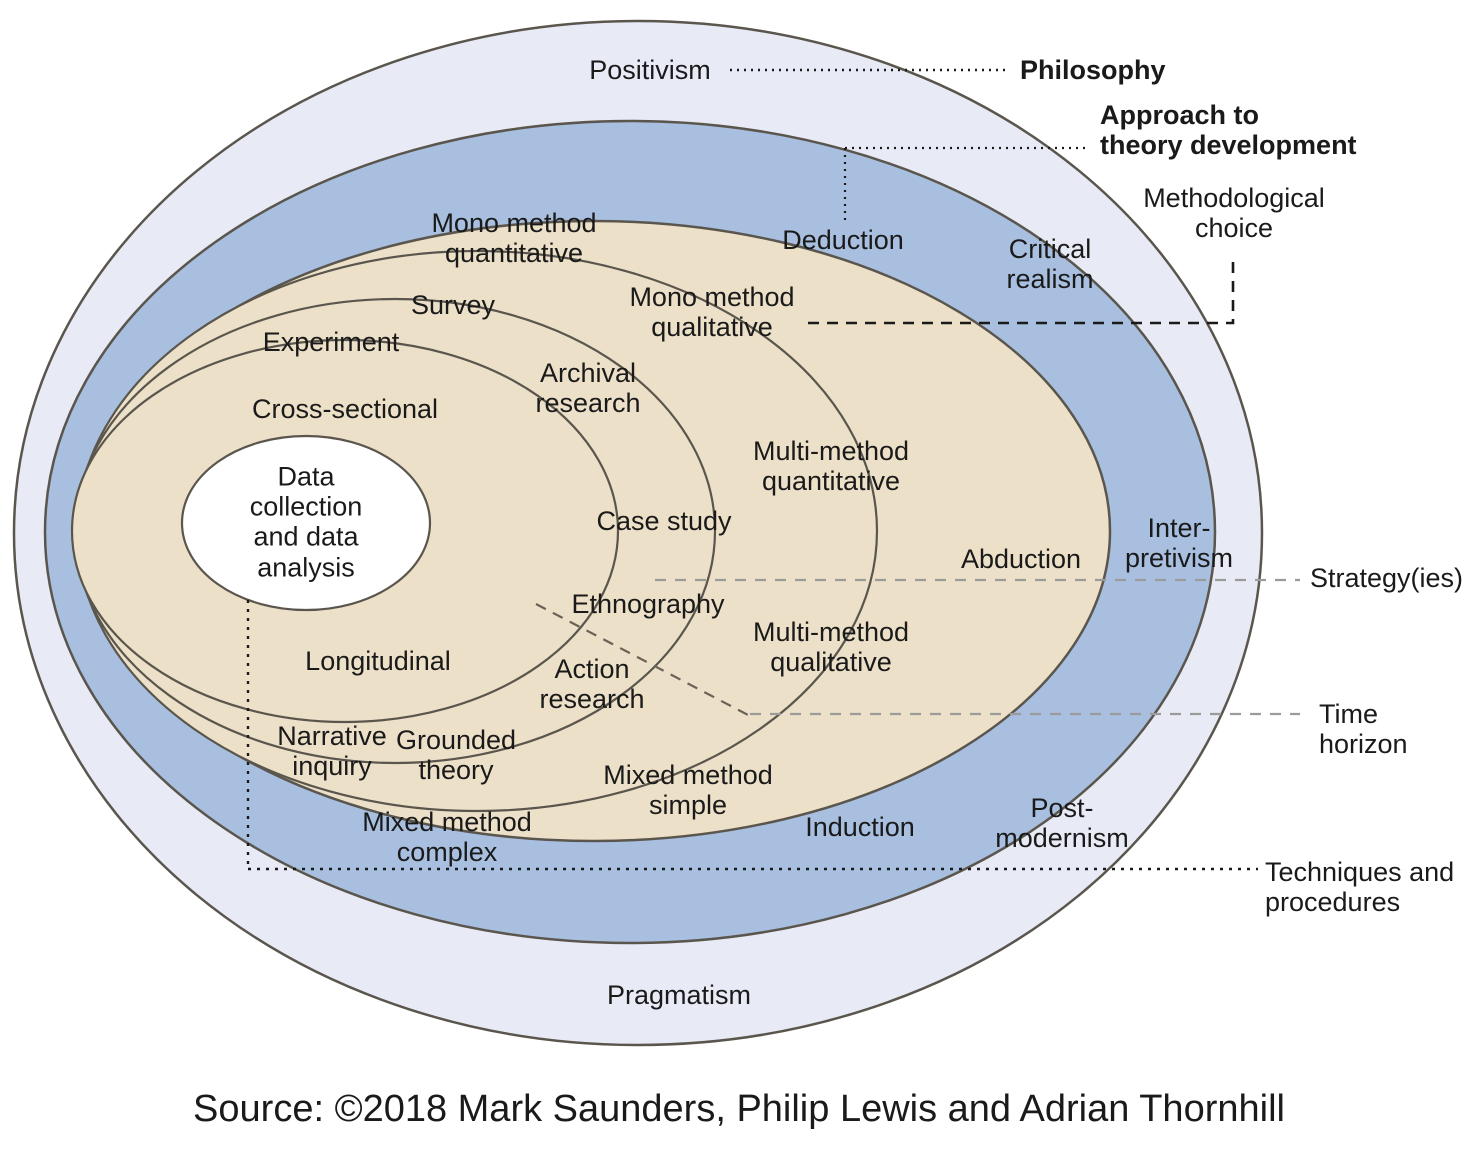 Image resolution: width=1478 pixels, height=1172 pixels. What do you see at coordinates (688, 789) in the screenshot?
I see `label-mixed-method-simple: Mixed method simple` at bounding box center [688, 789].